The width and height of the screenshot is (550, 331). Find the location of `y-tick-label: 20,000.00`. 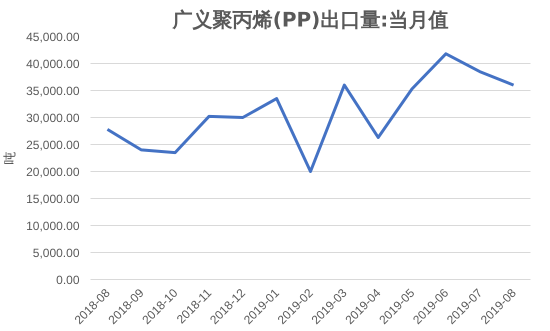

y-tick-label: 20,000.00 is located at coordinates (53, 172).